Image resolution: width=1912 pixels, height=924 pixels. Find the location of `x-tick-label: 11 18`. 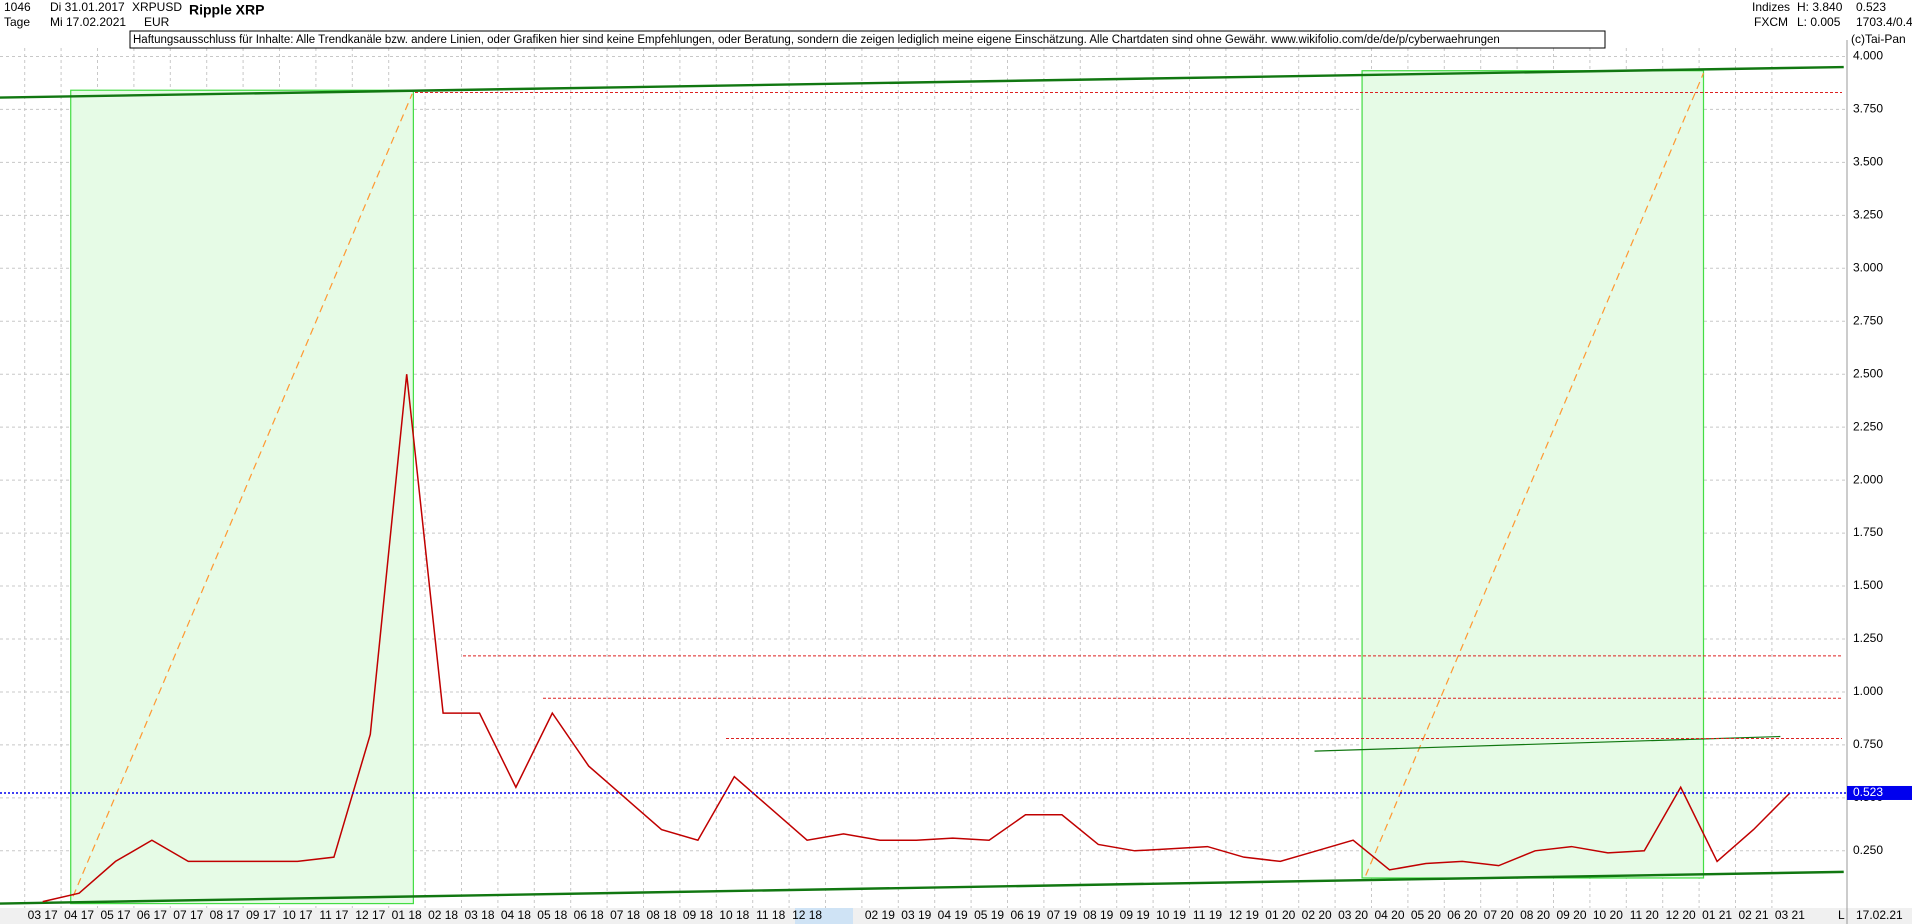

x-tick-label: 11 18 is located at coordinates (770, 915).